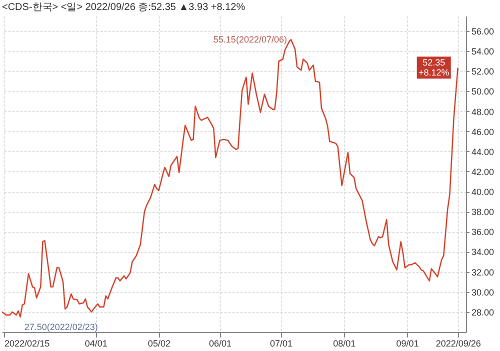 The height and width of the screenshot is (351, 500). Describe the element at coordinates (434, 63) in the screenshot. I see `annotation: 52.35` at that location.